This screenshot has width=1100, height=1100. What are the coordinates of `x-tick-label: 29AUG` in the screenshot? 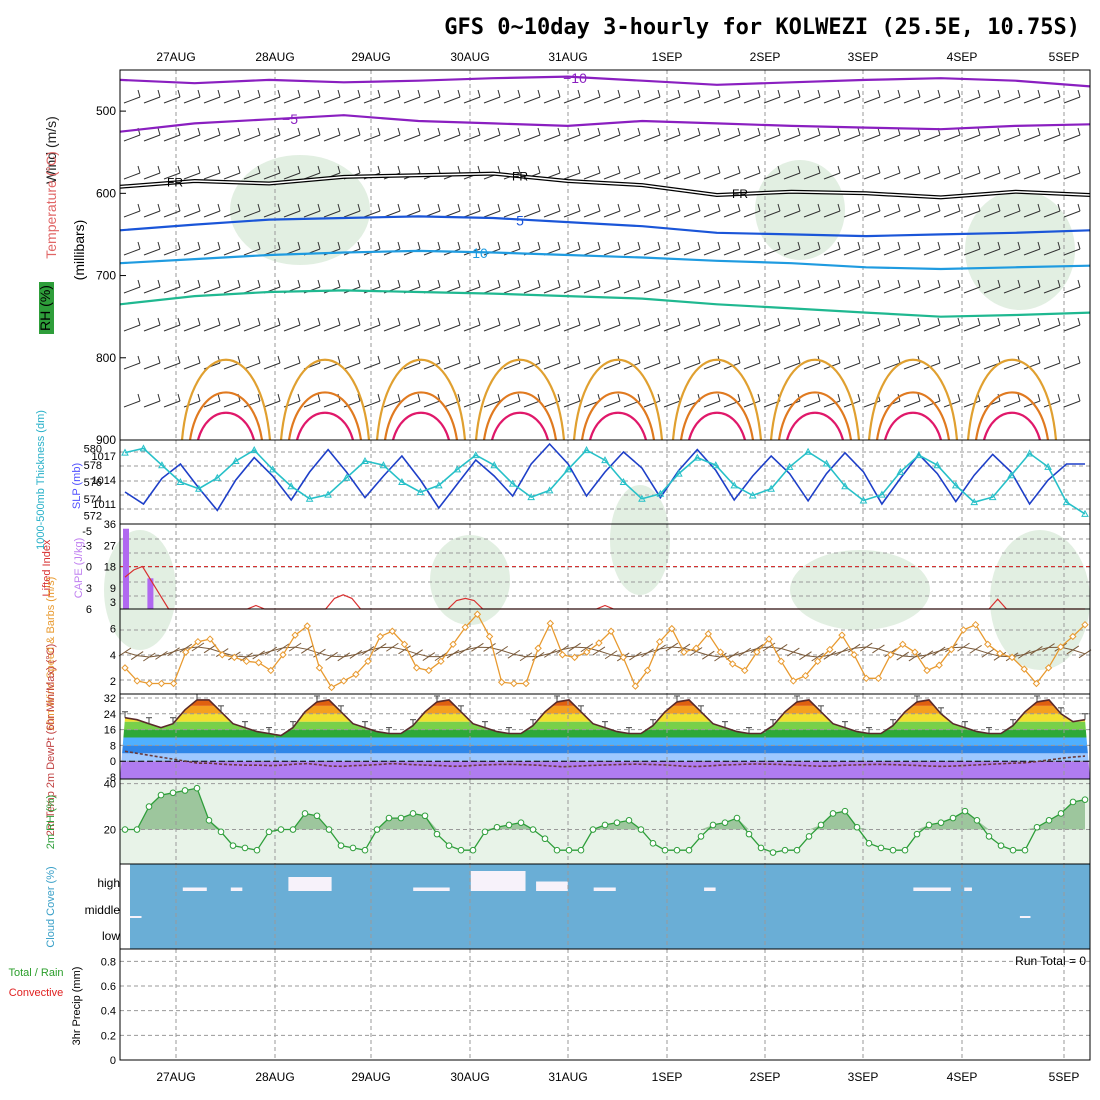 It's located at (370, 57).